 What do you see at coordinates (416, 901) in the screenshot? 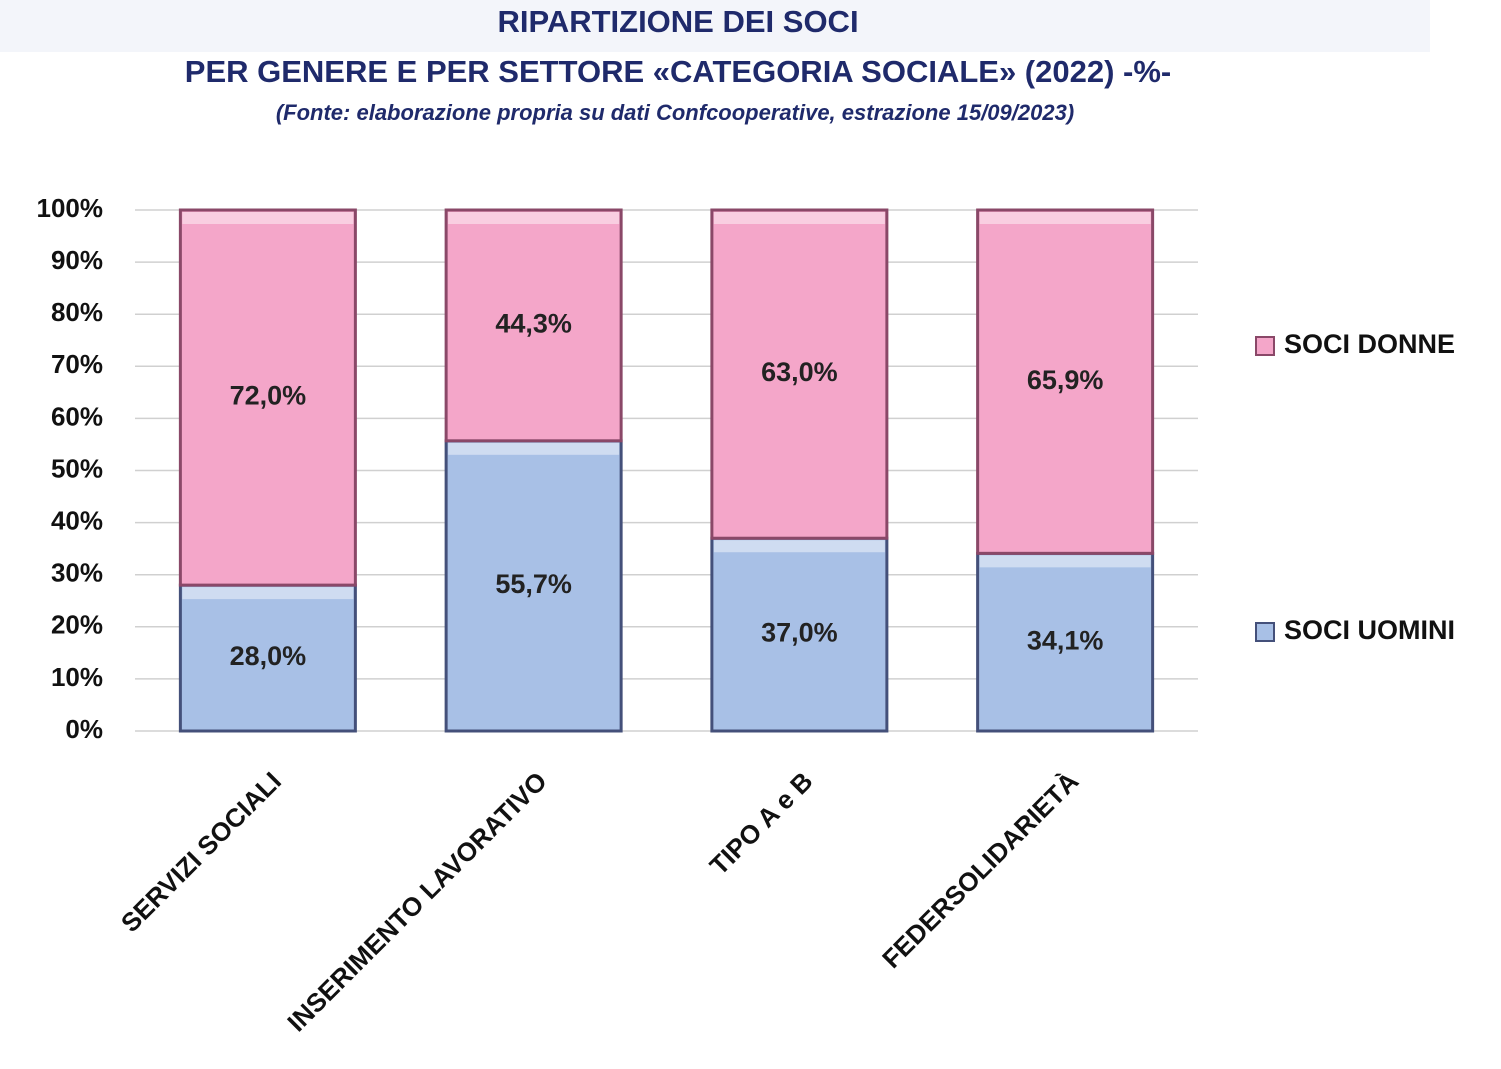
I see `x-tick-label: INSERIMENTO LAVORATIVO` at bounding box center [416, 901].